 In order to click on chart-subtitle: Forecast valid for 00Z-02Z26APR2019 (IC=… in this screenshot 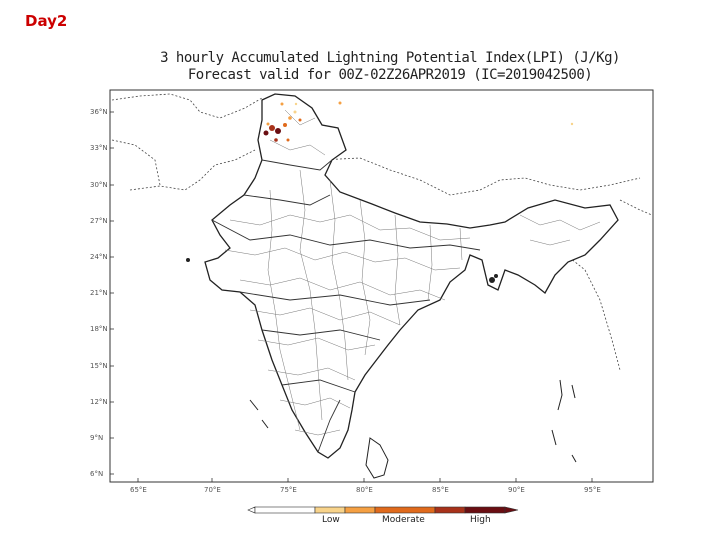, I will do `click(390, 75)`.